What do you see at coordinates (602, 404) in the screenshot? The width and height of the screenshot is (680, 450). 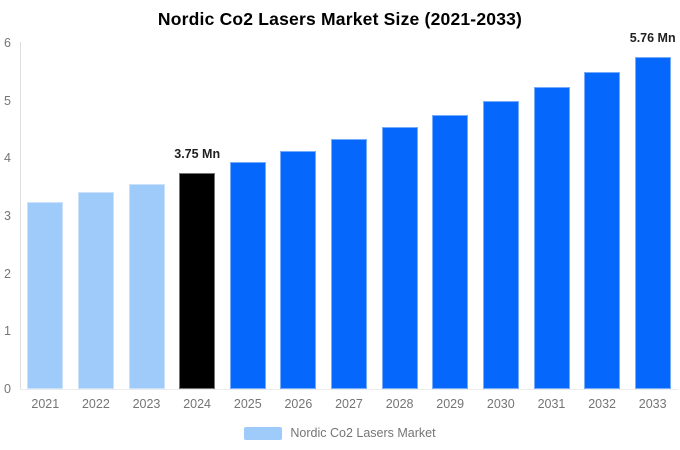 I see `x-tick-label-2032: 2032` at bounding box center [602, 404].